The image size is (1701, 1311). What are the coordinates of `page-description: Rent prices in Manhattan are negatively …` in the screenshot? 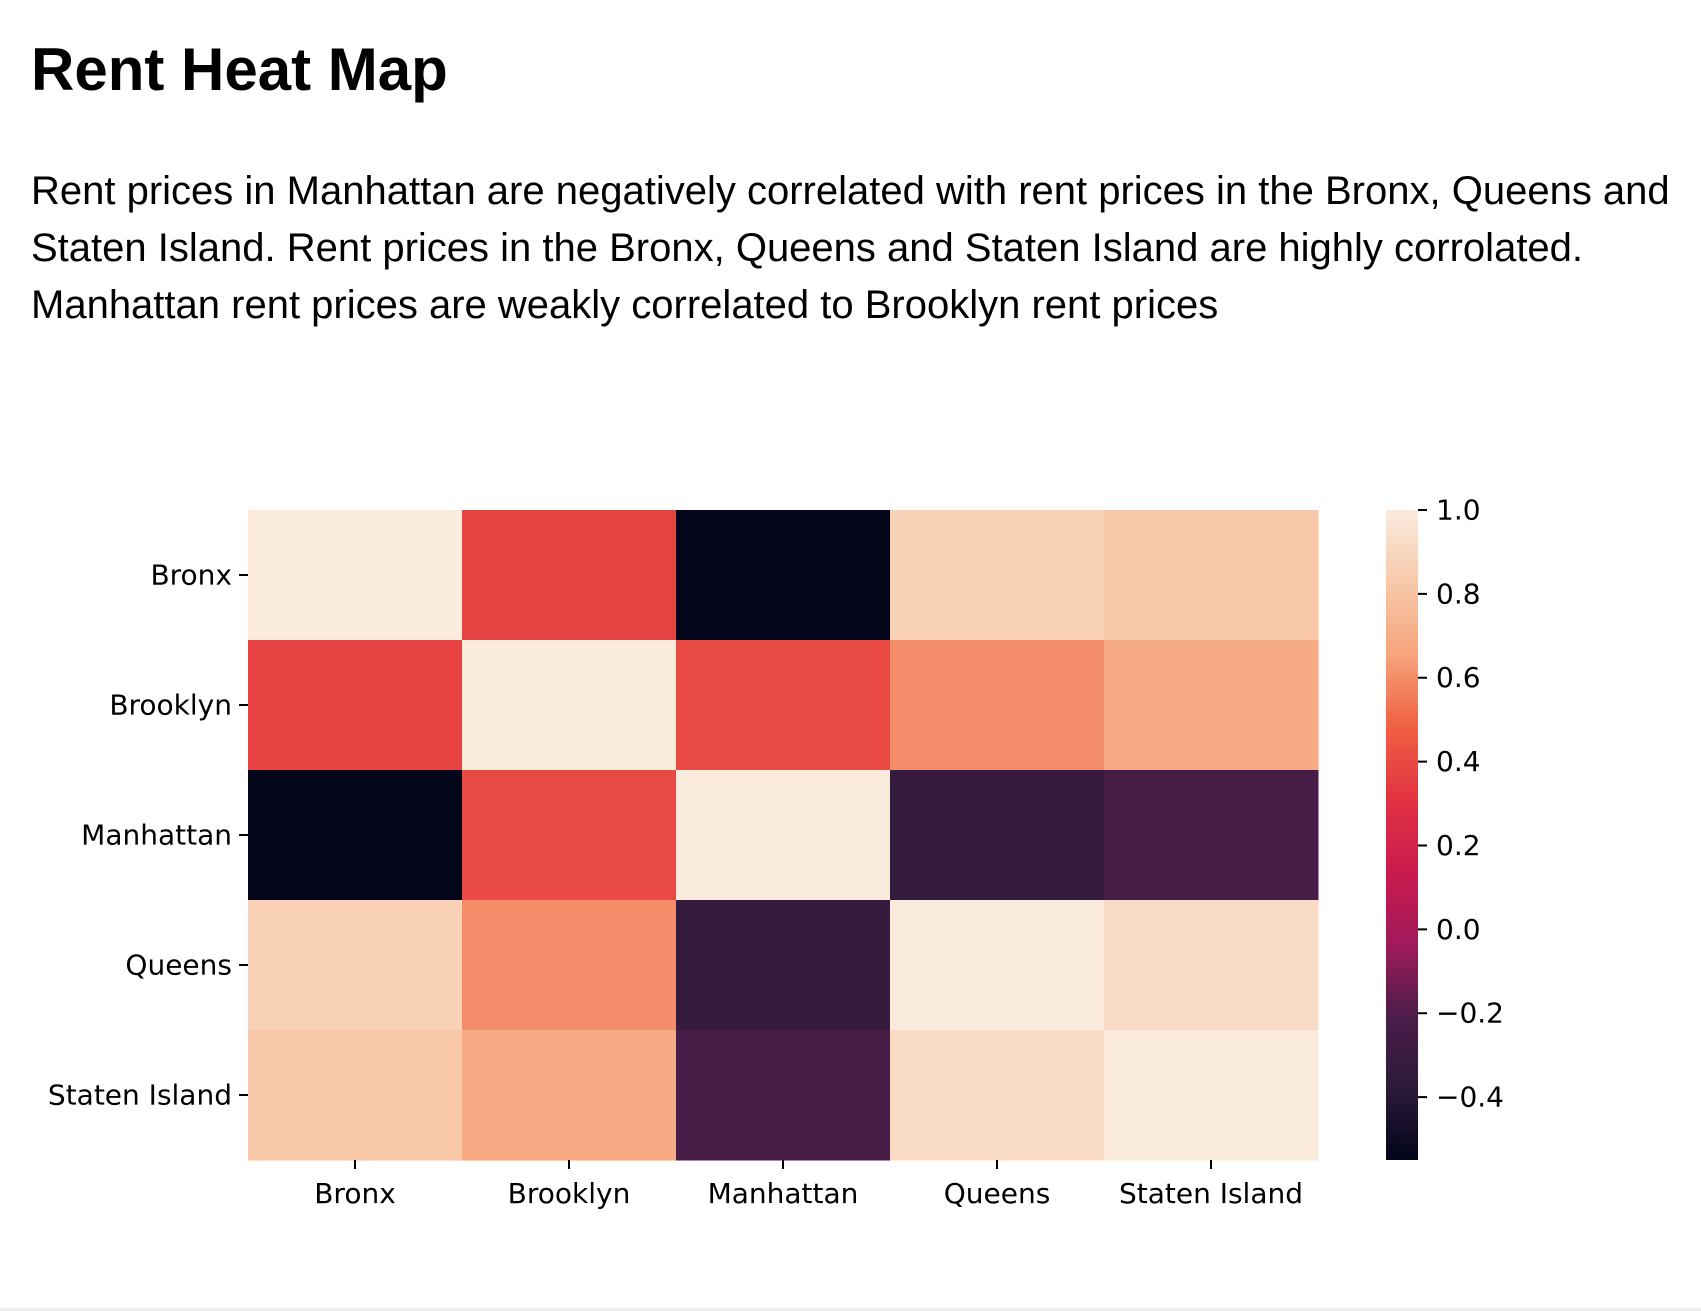 It's located at (850, 248).